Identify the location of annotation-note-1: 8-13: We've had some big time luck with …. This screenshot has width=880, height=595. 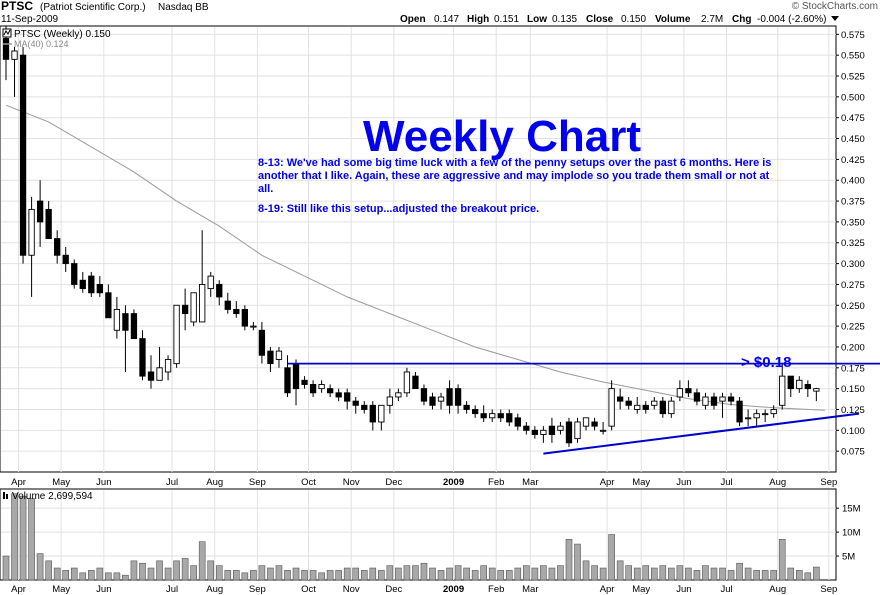
(515, 176).